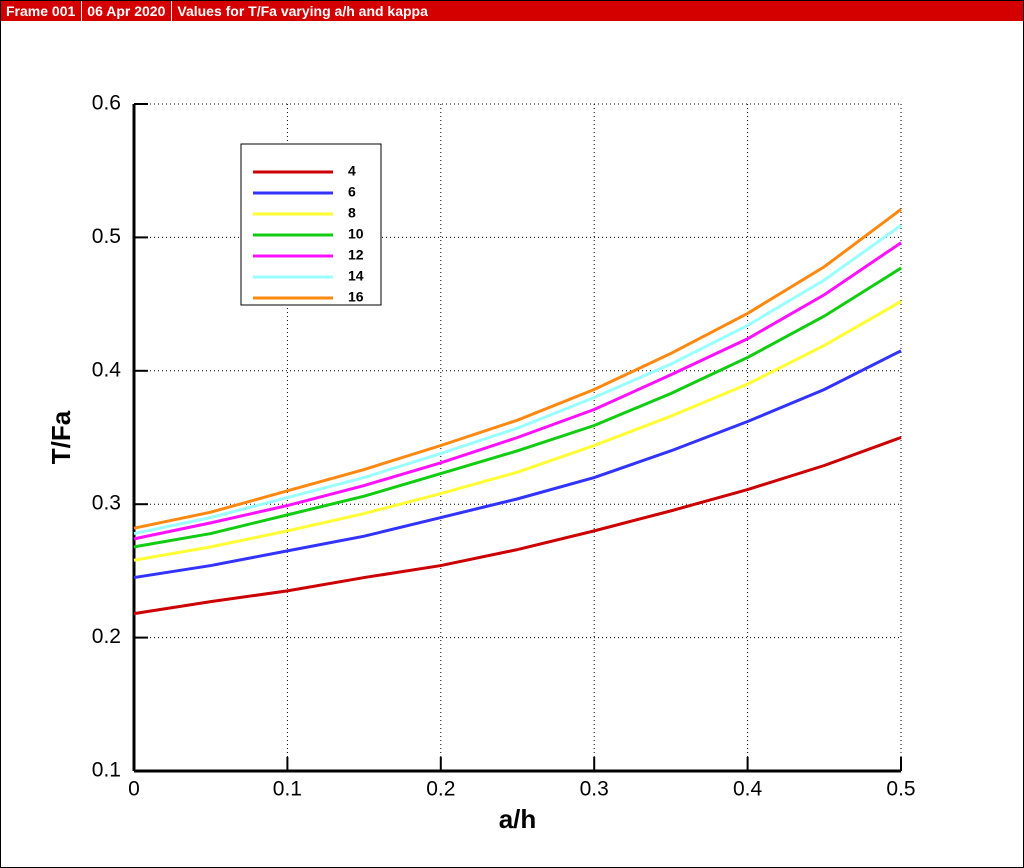 The height and width of the screenshot is (868, 1024). I want to click on y-tick-label: 0.1, so click(106, 770).